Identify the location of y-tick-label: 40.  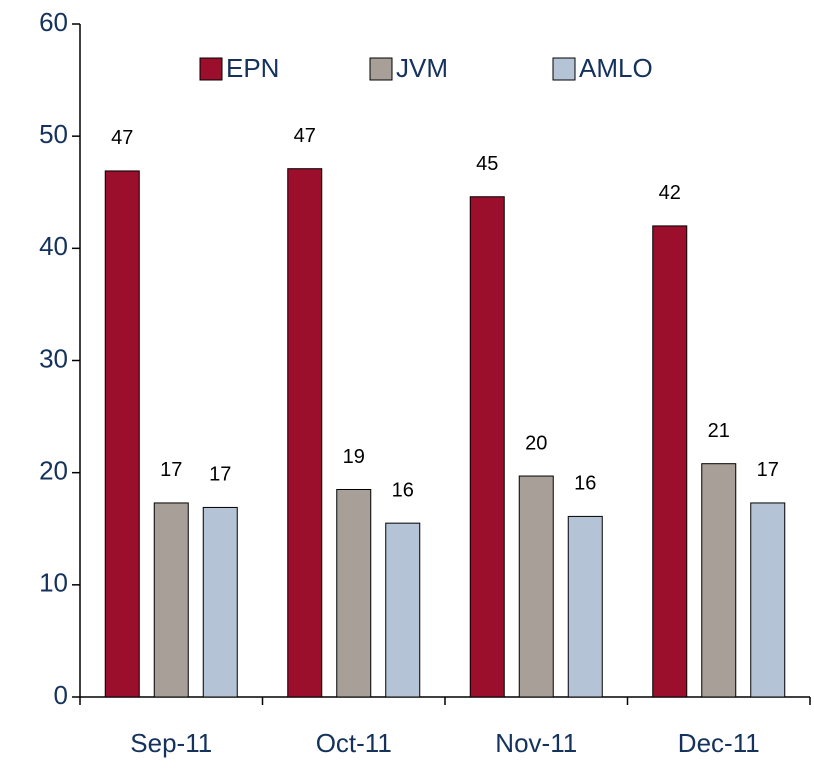
(53, 246).